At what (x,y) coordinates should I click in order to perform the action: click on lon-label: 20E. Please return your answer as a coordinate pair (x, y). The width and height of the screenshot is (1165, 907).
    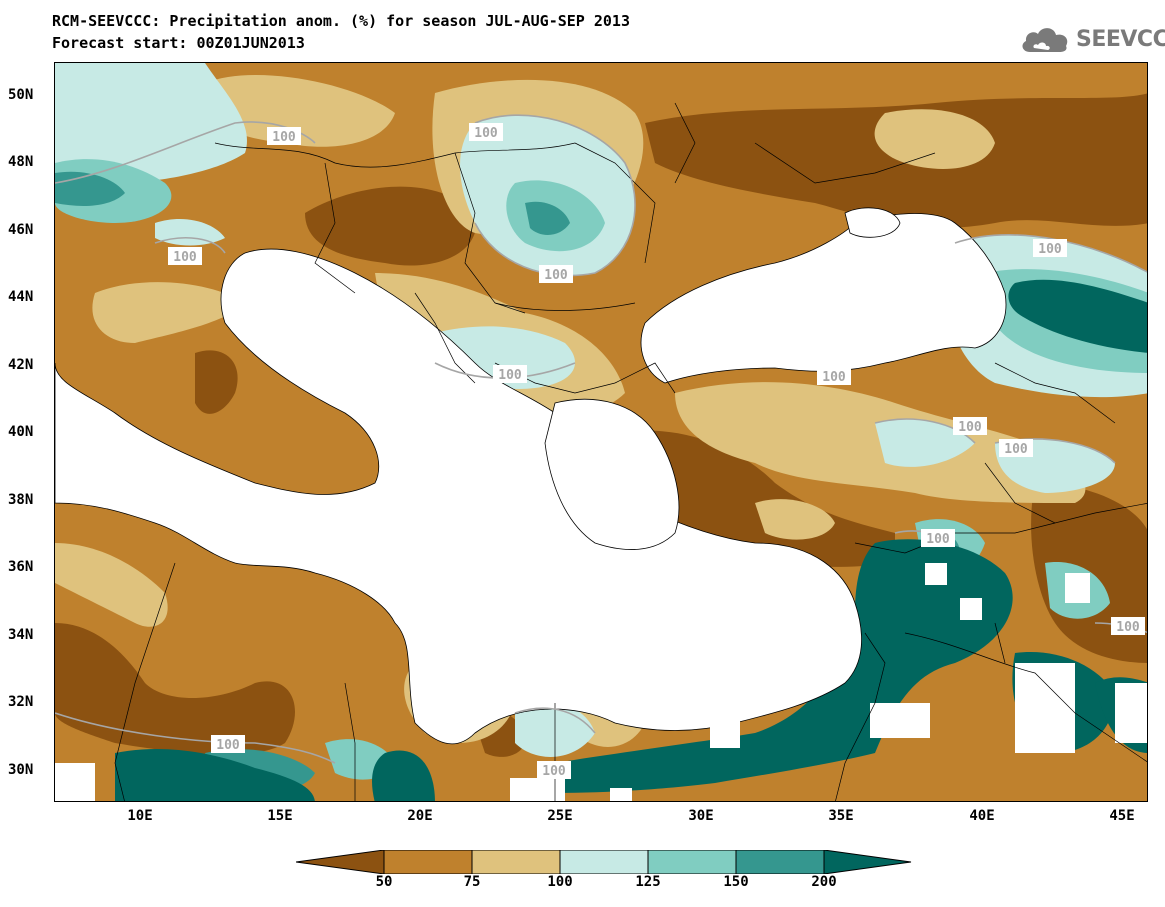
    Looking at the image, I should click on (420, 816).